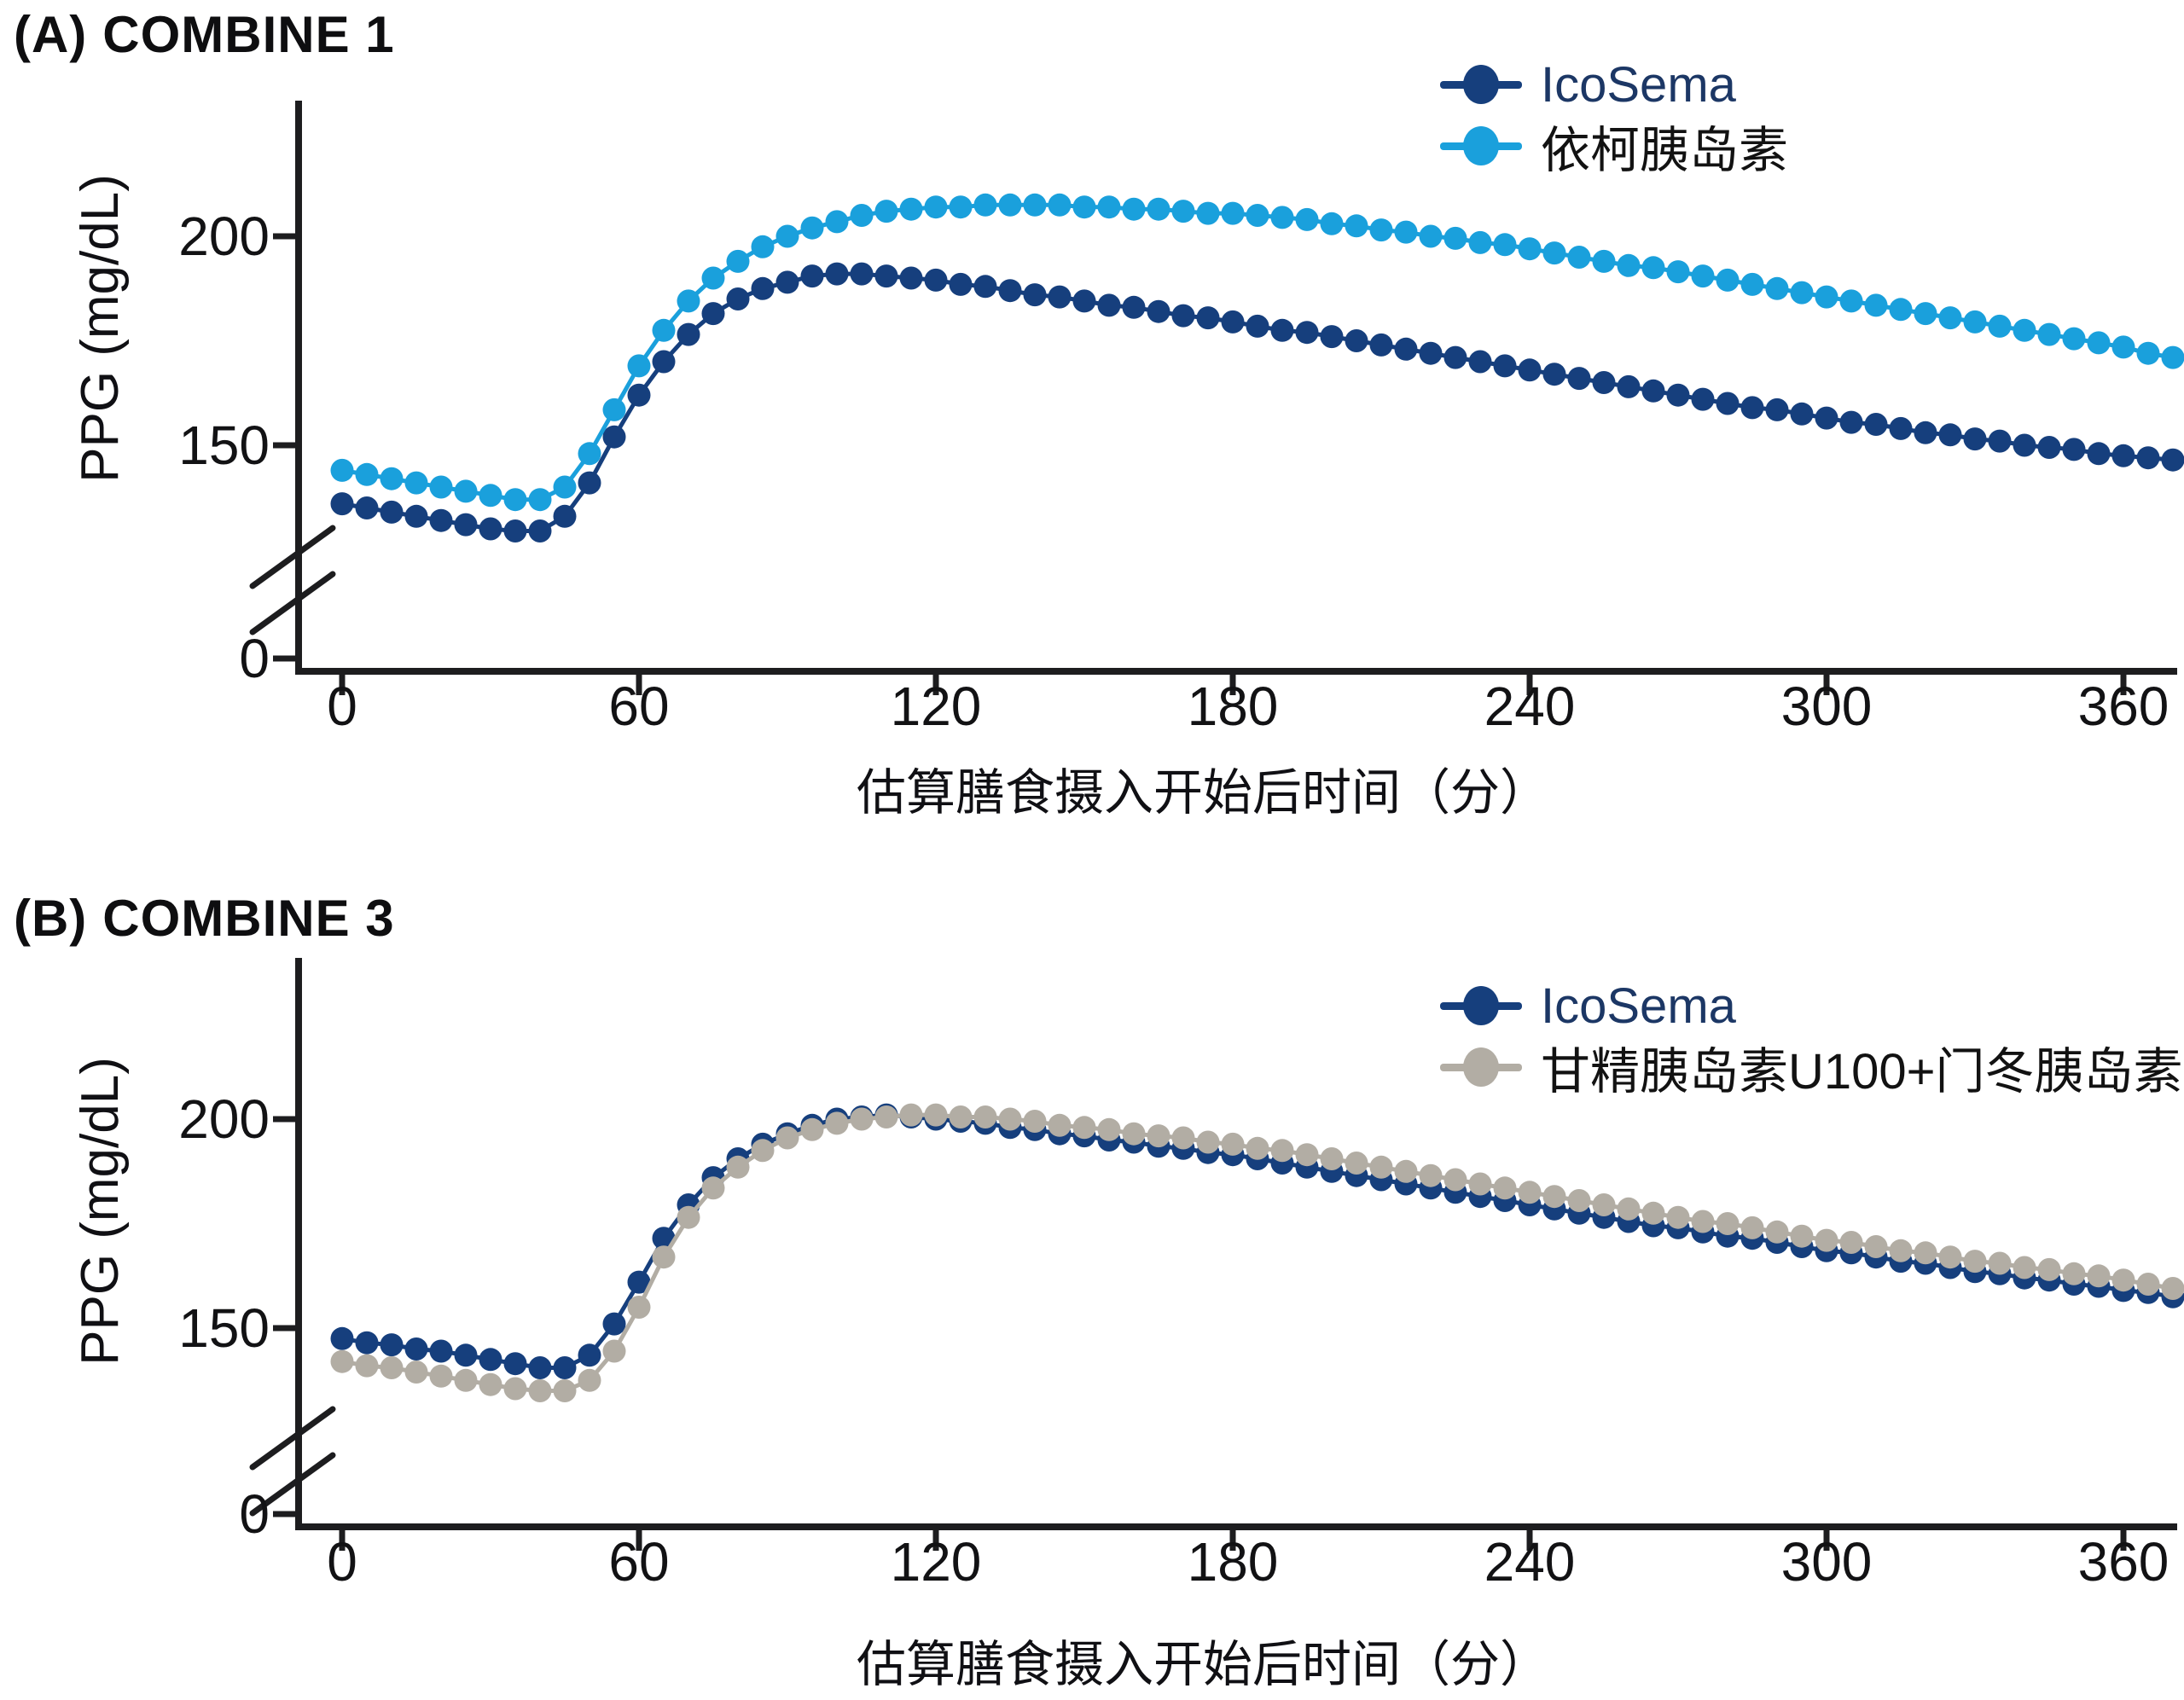  Describe the element at coordinates (255, 1514) in the screenshot. I see `y-zero-label: 0` at that location.